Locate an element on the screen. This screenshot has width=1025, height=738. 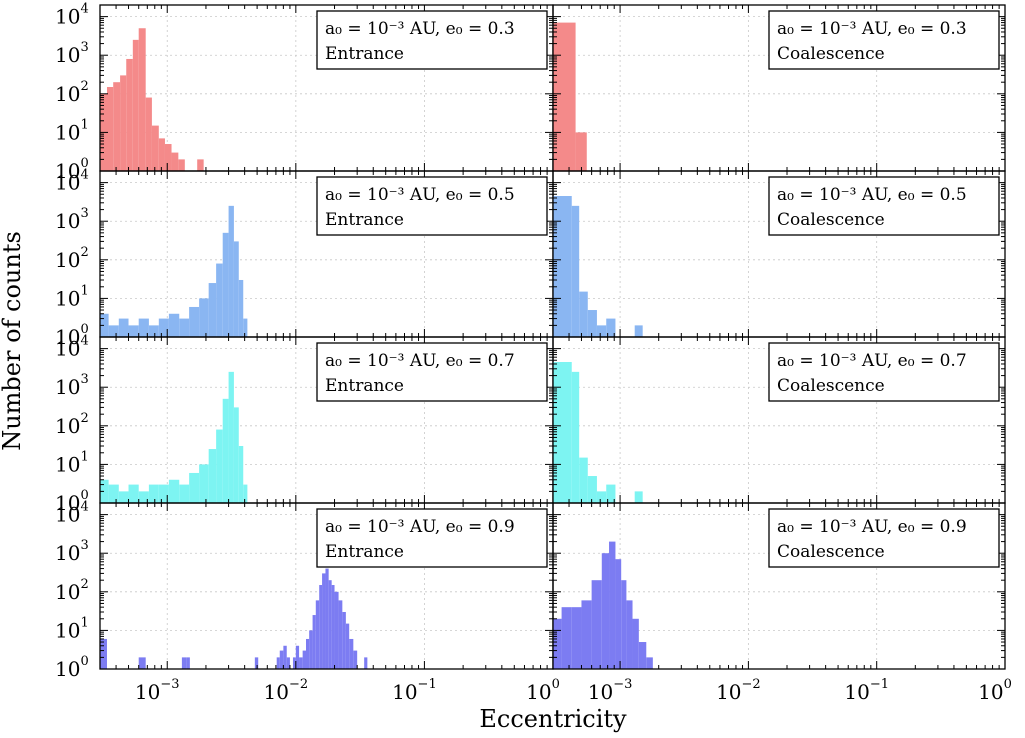
panel-frame is located at coordinates (779, 586).